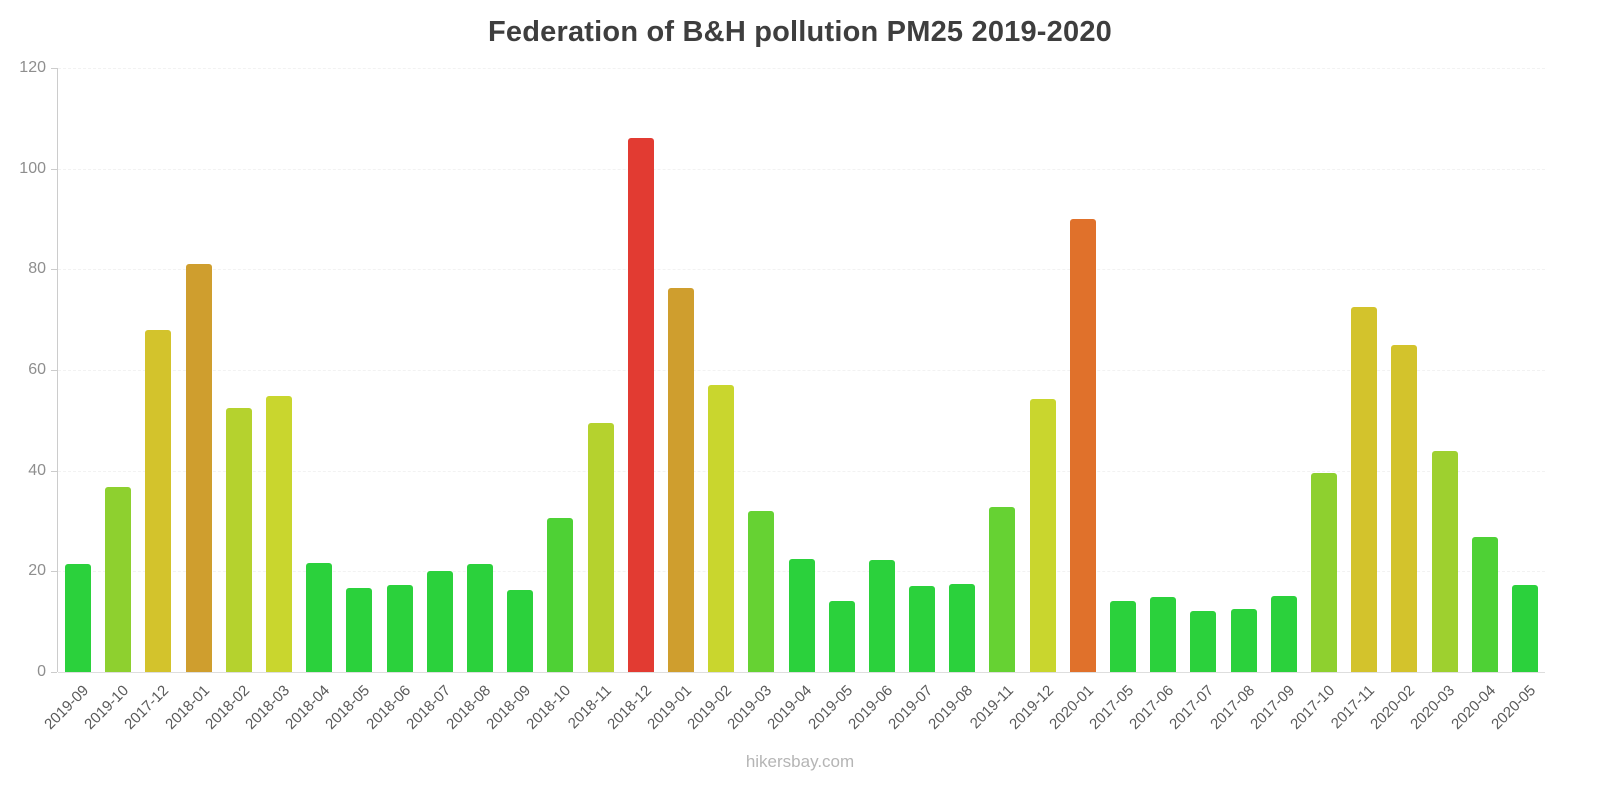  Describe the element at coordinates (348, 707) in the screenshot. I see `x-axis-label-2018-05: 2018-05` at that location.